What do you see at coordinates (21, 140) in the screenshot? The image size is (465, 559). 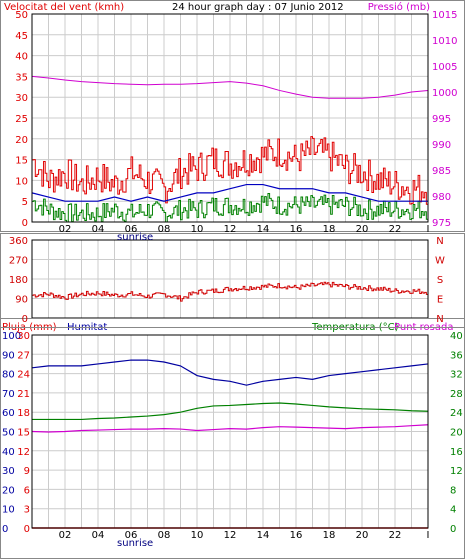 I see `wind-tick-label: 20` at bounding box center [21, 140].